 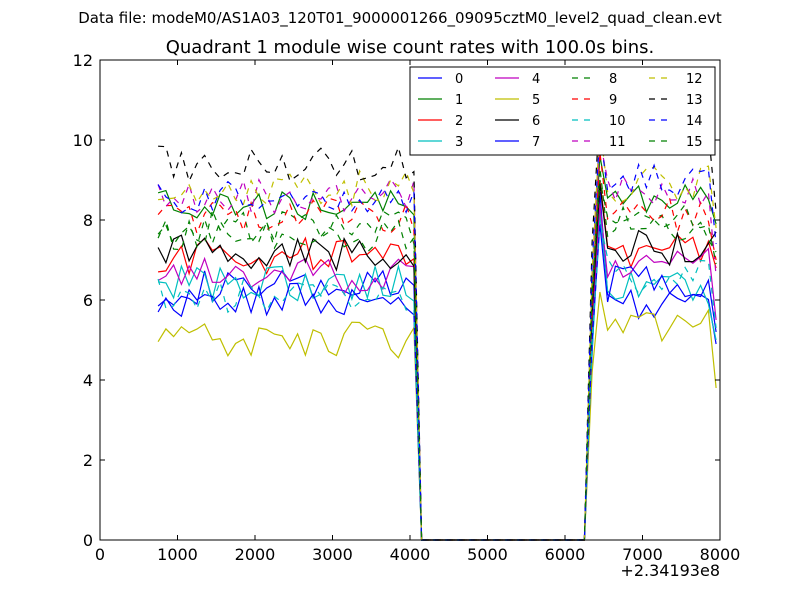 What do you see at coordinates (694, 142) in the screenshot?
I see `legend-label-15: 15` at bounding box center [694, 142].